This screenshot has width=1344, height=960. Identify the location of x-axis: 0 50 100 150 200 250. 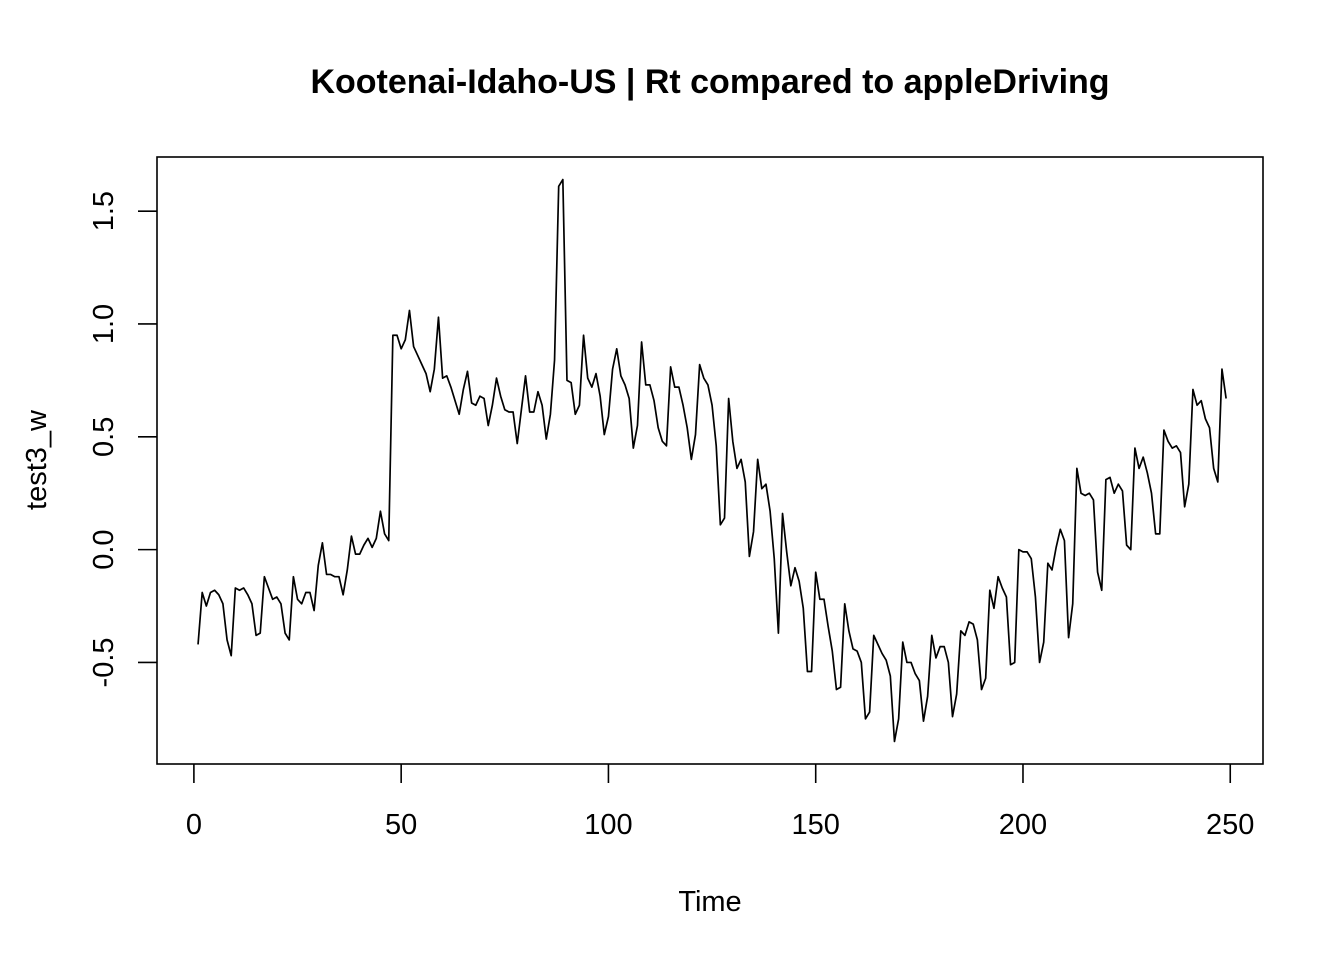
(720, 802).